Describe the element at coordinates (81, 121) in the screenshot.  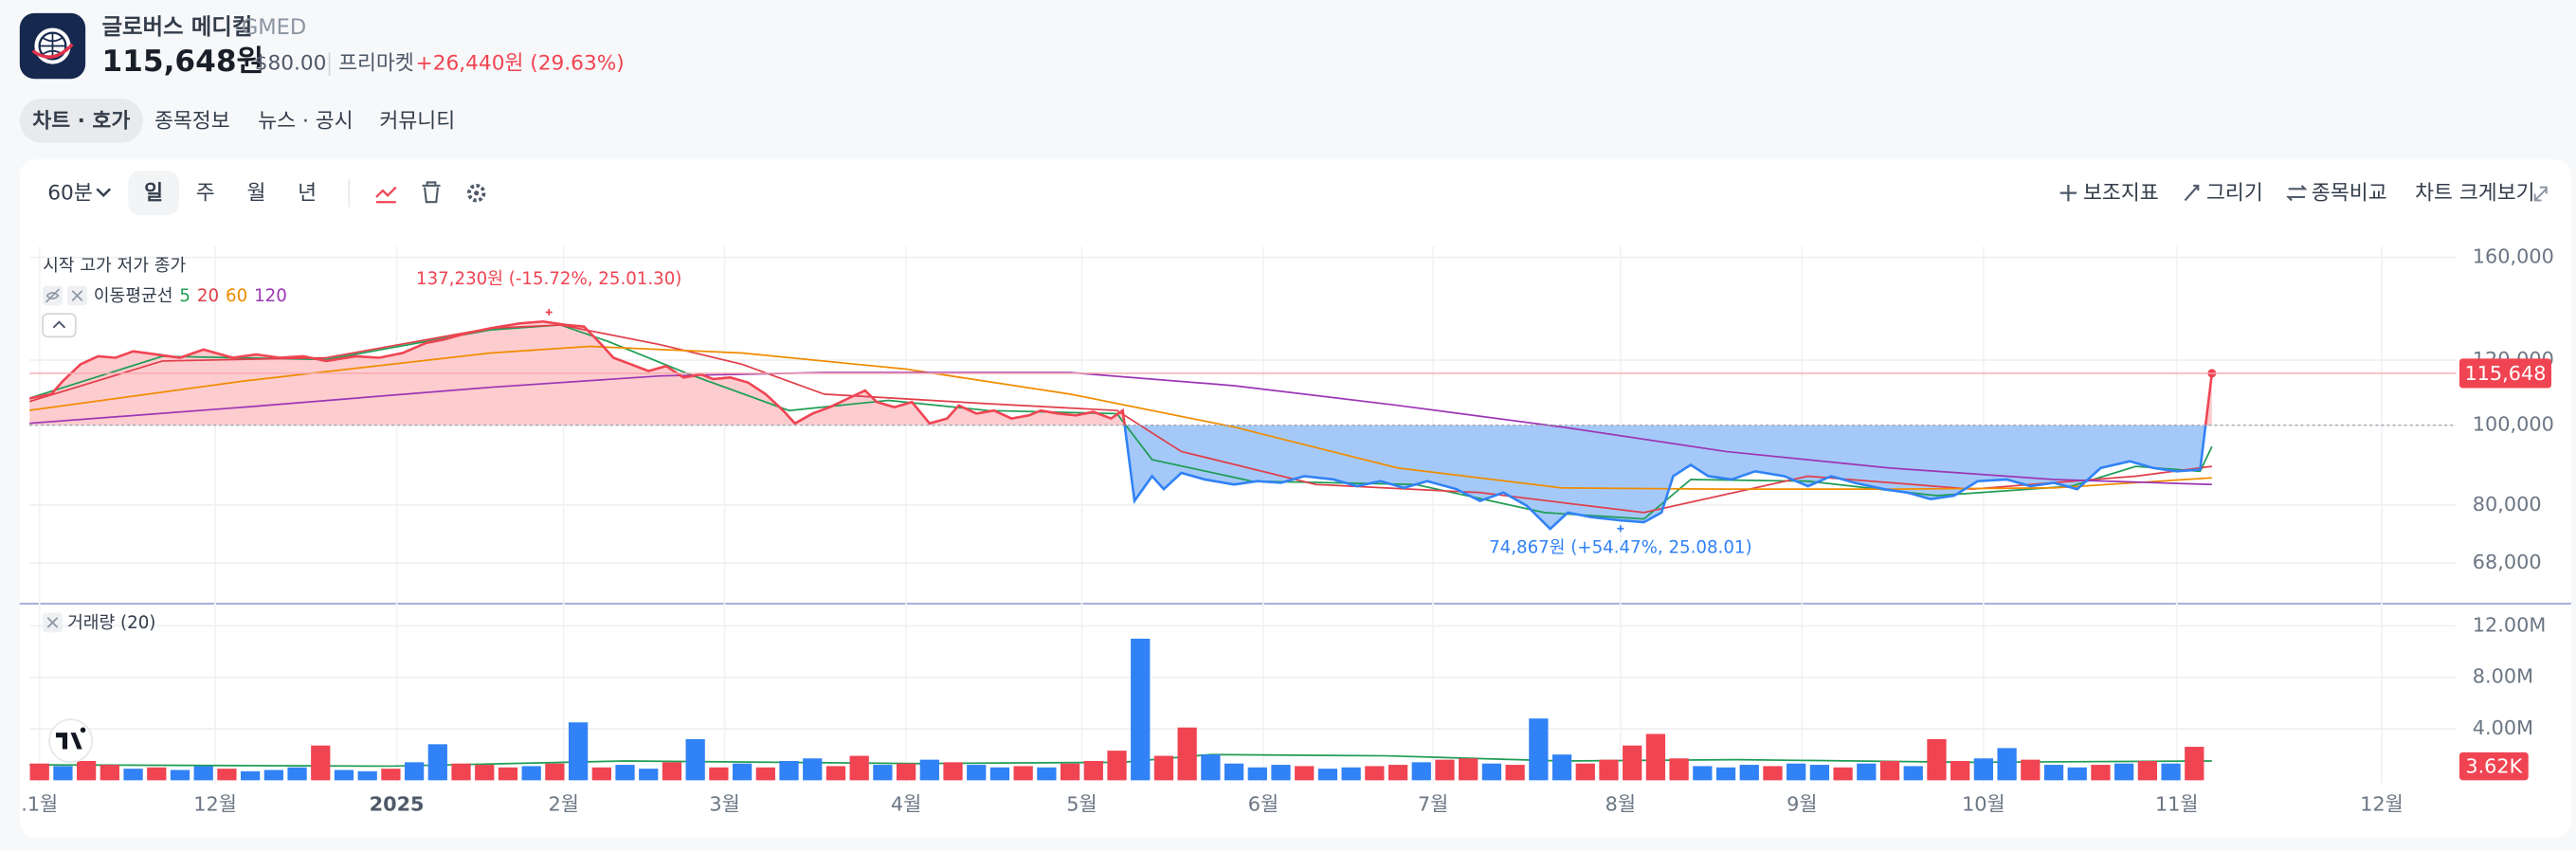
I see `tab: 차트 · 호가` at that location.